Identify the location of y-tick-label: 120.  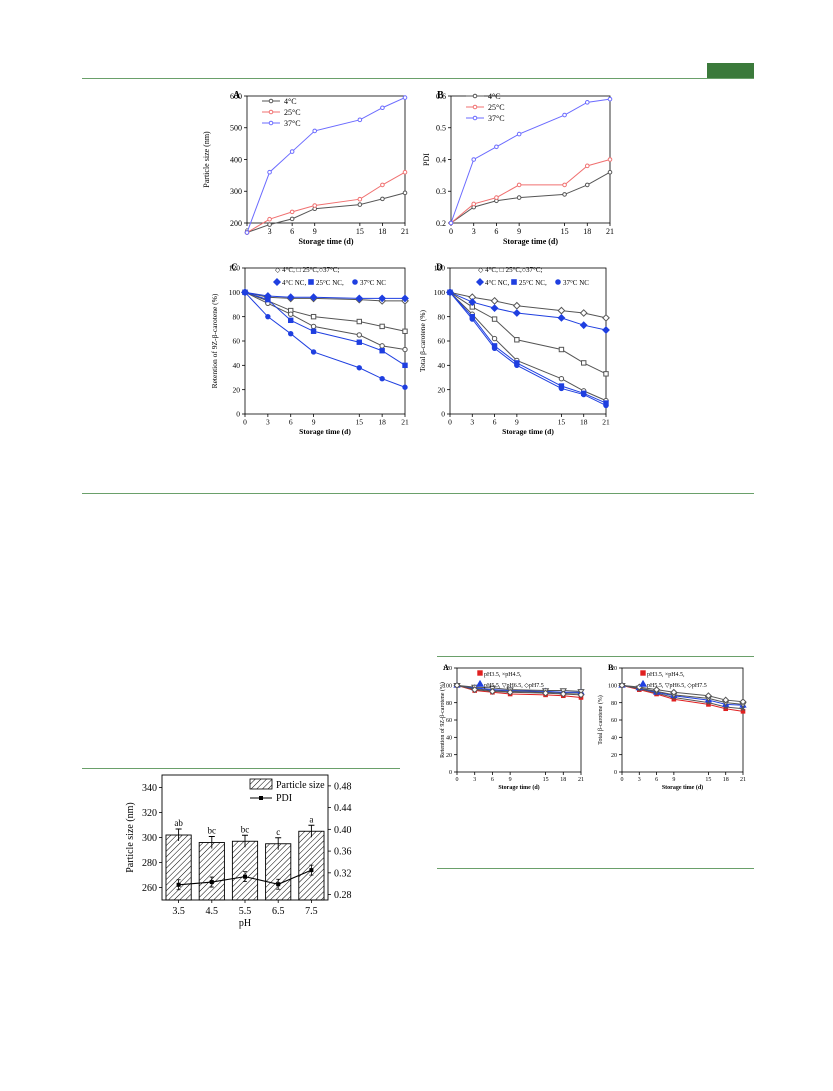
(612, 669).